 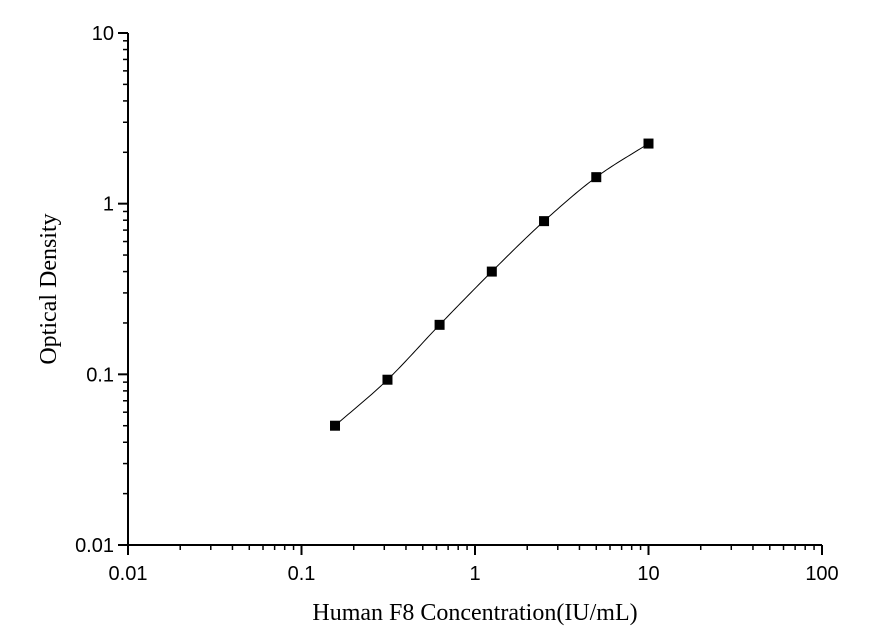 What do you see at coordinates (474, 613) in the screenshot?
I see `x-axis-title: Human F8 Concentration(IU/mL)` at bounding box center [474, 613].